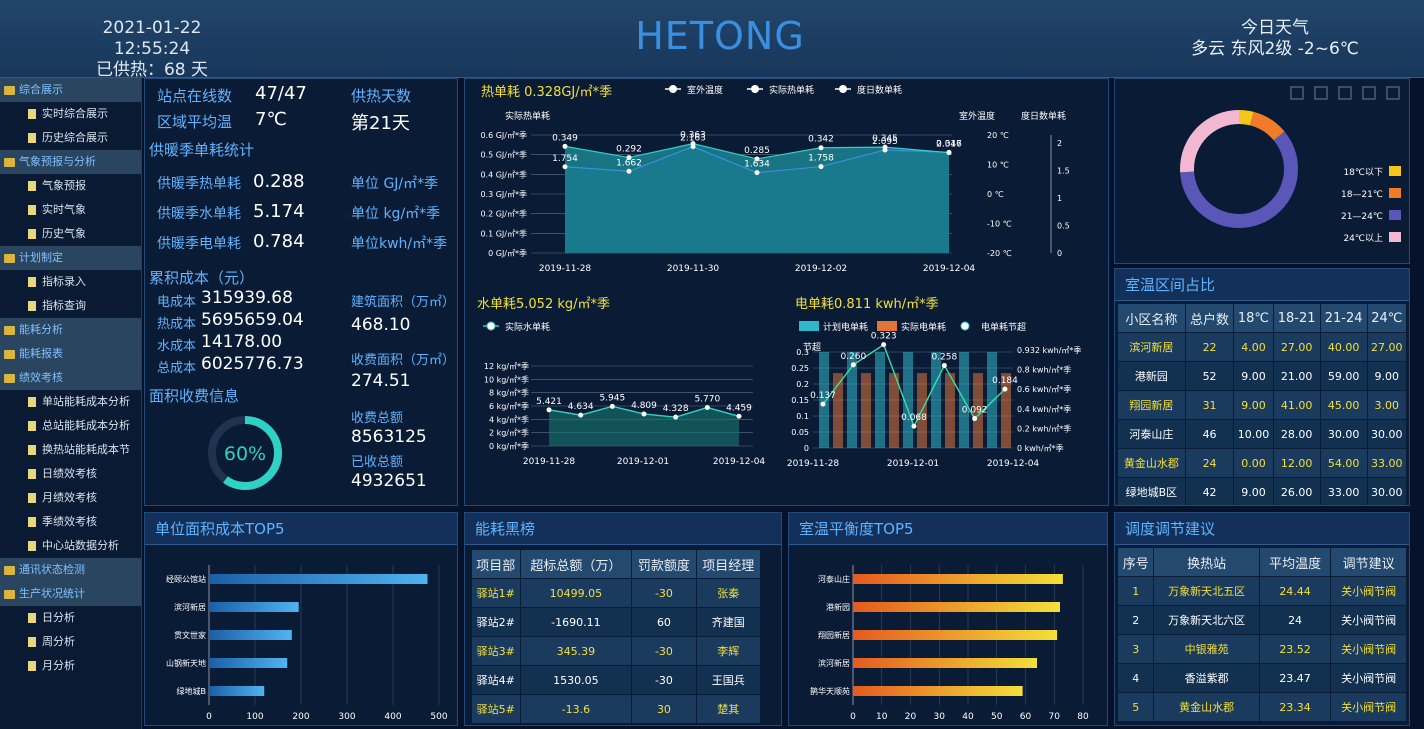 This screenshot has width=1424, height=729. Describe the element at coordinates (70, 258) in the screenshot. I see `sidebar-item-7: 计划制定` at that location.